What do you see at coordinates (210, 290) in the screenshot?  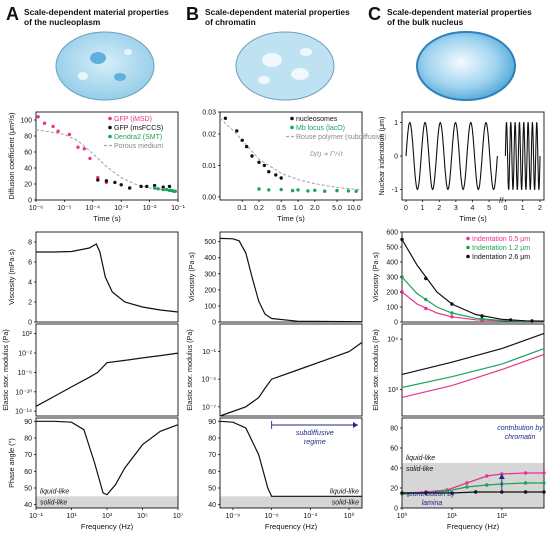 I see `y-tick-label: 200` at bounding box center [210, 290].